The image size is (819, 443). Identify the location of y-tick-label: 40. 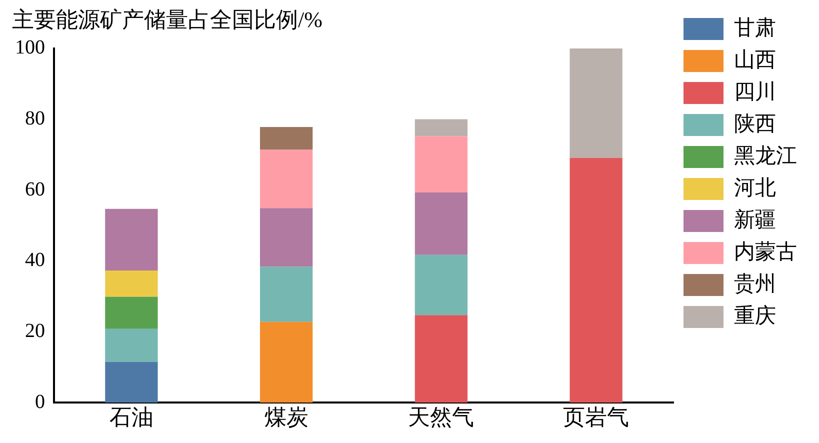
(35, 260).